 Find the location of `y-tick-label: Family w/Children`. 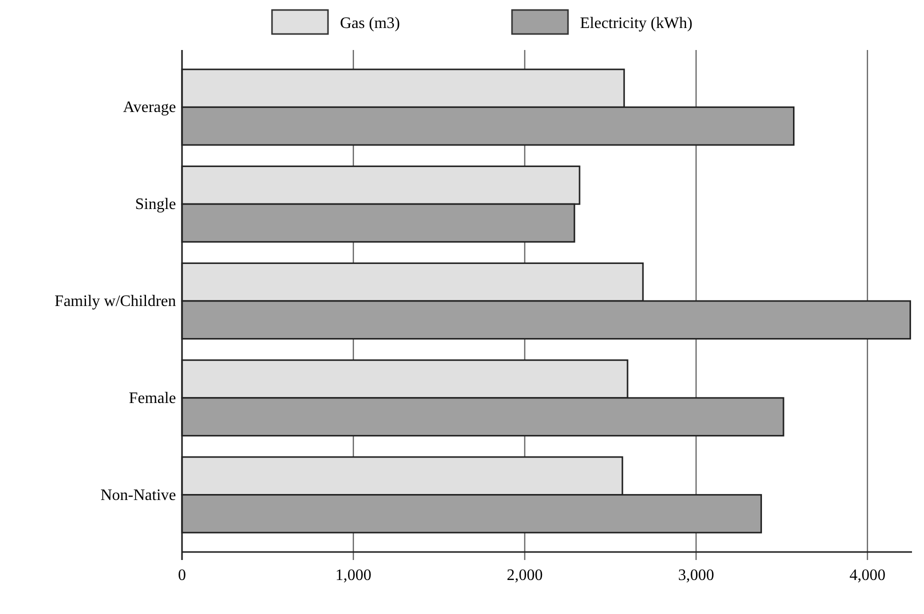

y-tick-label: Family w/Children is located at coordinates (115, 301).